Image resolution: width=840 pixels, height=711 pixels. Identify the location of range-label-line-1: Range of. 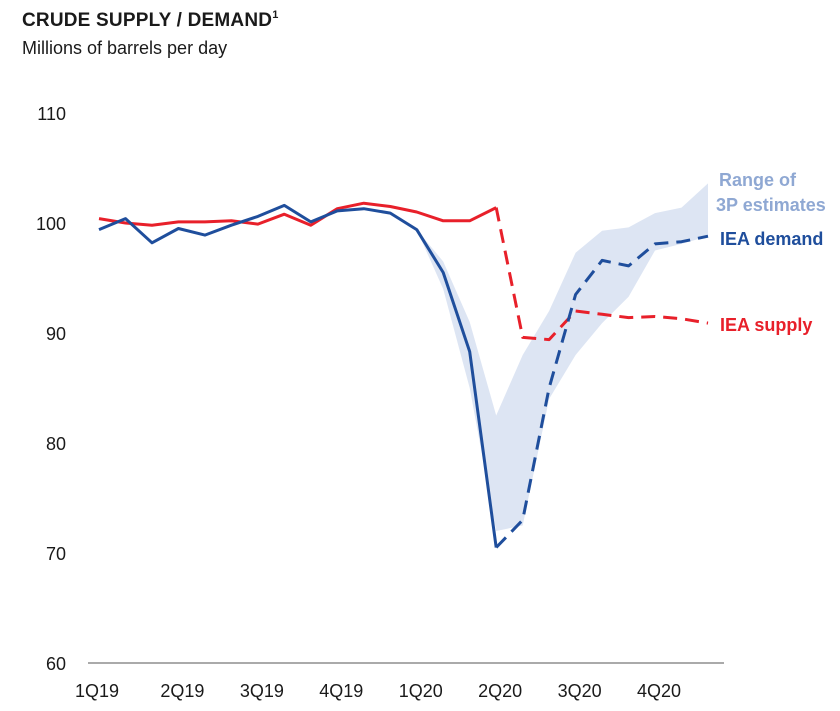
(758, 180).